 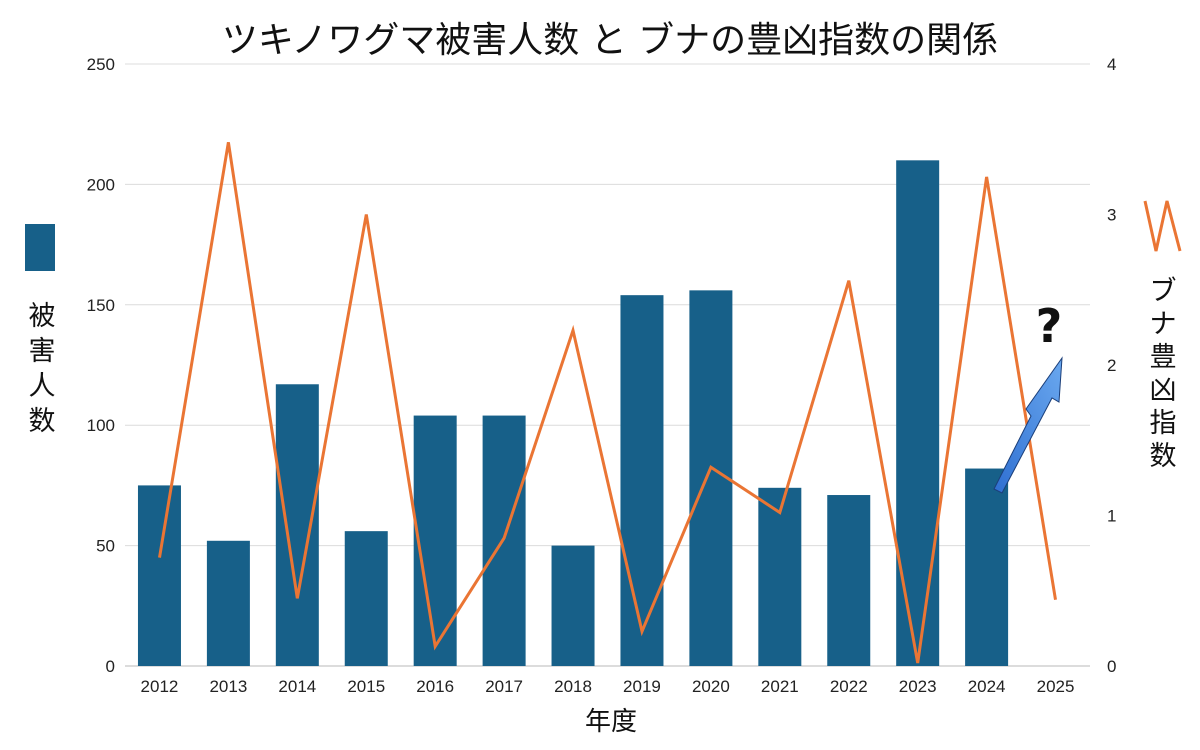 I want to click on bar-2023, so click(x=918, y=413).